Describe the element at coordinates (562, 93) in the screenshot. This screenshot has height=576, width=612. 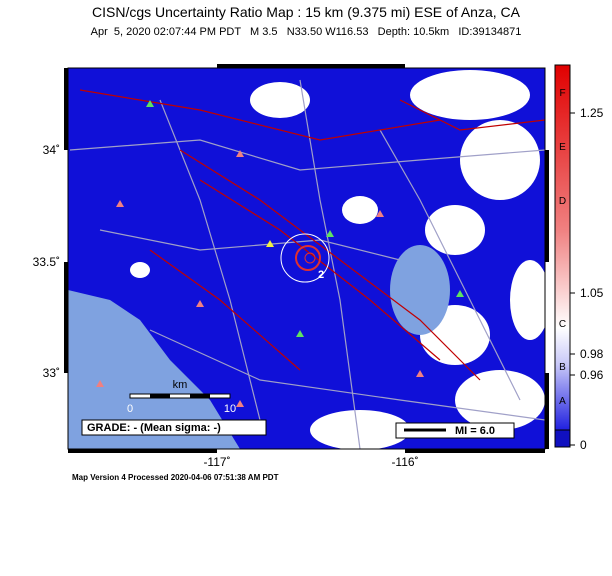
I see `grade-label: F` at that location.